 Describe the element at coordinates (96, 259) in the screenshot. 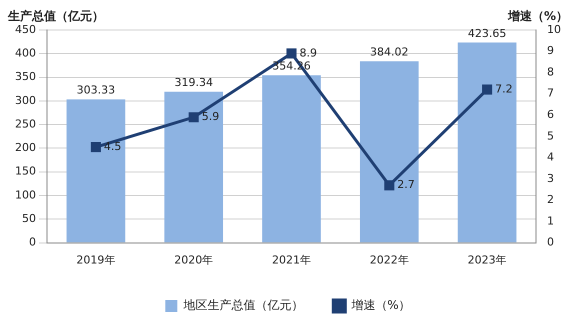

I see `x-tick-label: 2019年` at that location.